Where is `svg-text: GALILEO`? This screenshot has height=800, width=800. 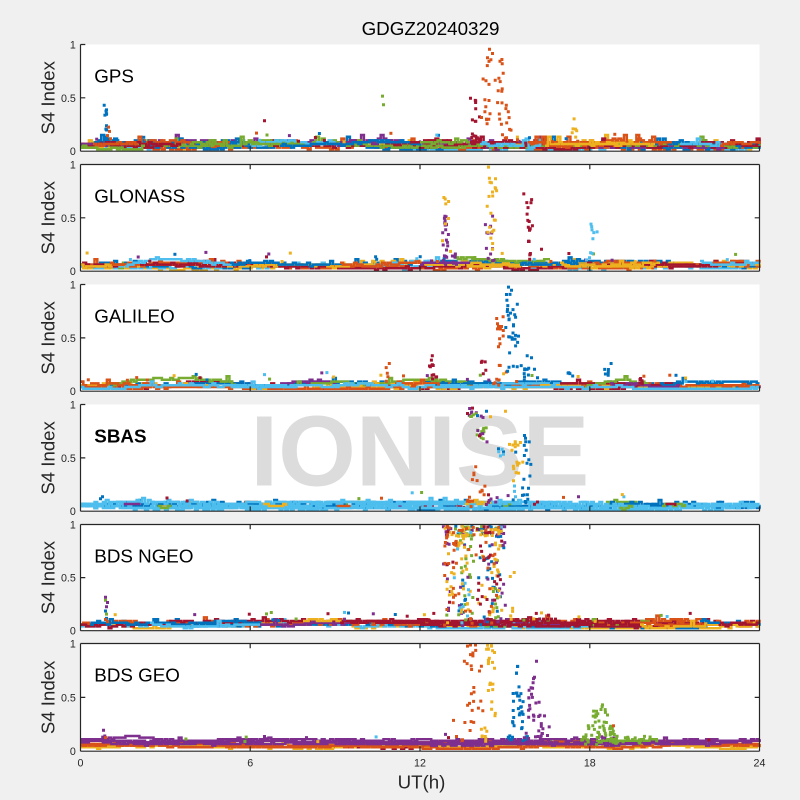 svg-text: GALILEO is located at coordinates (134, 315).